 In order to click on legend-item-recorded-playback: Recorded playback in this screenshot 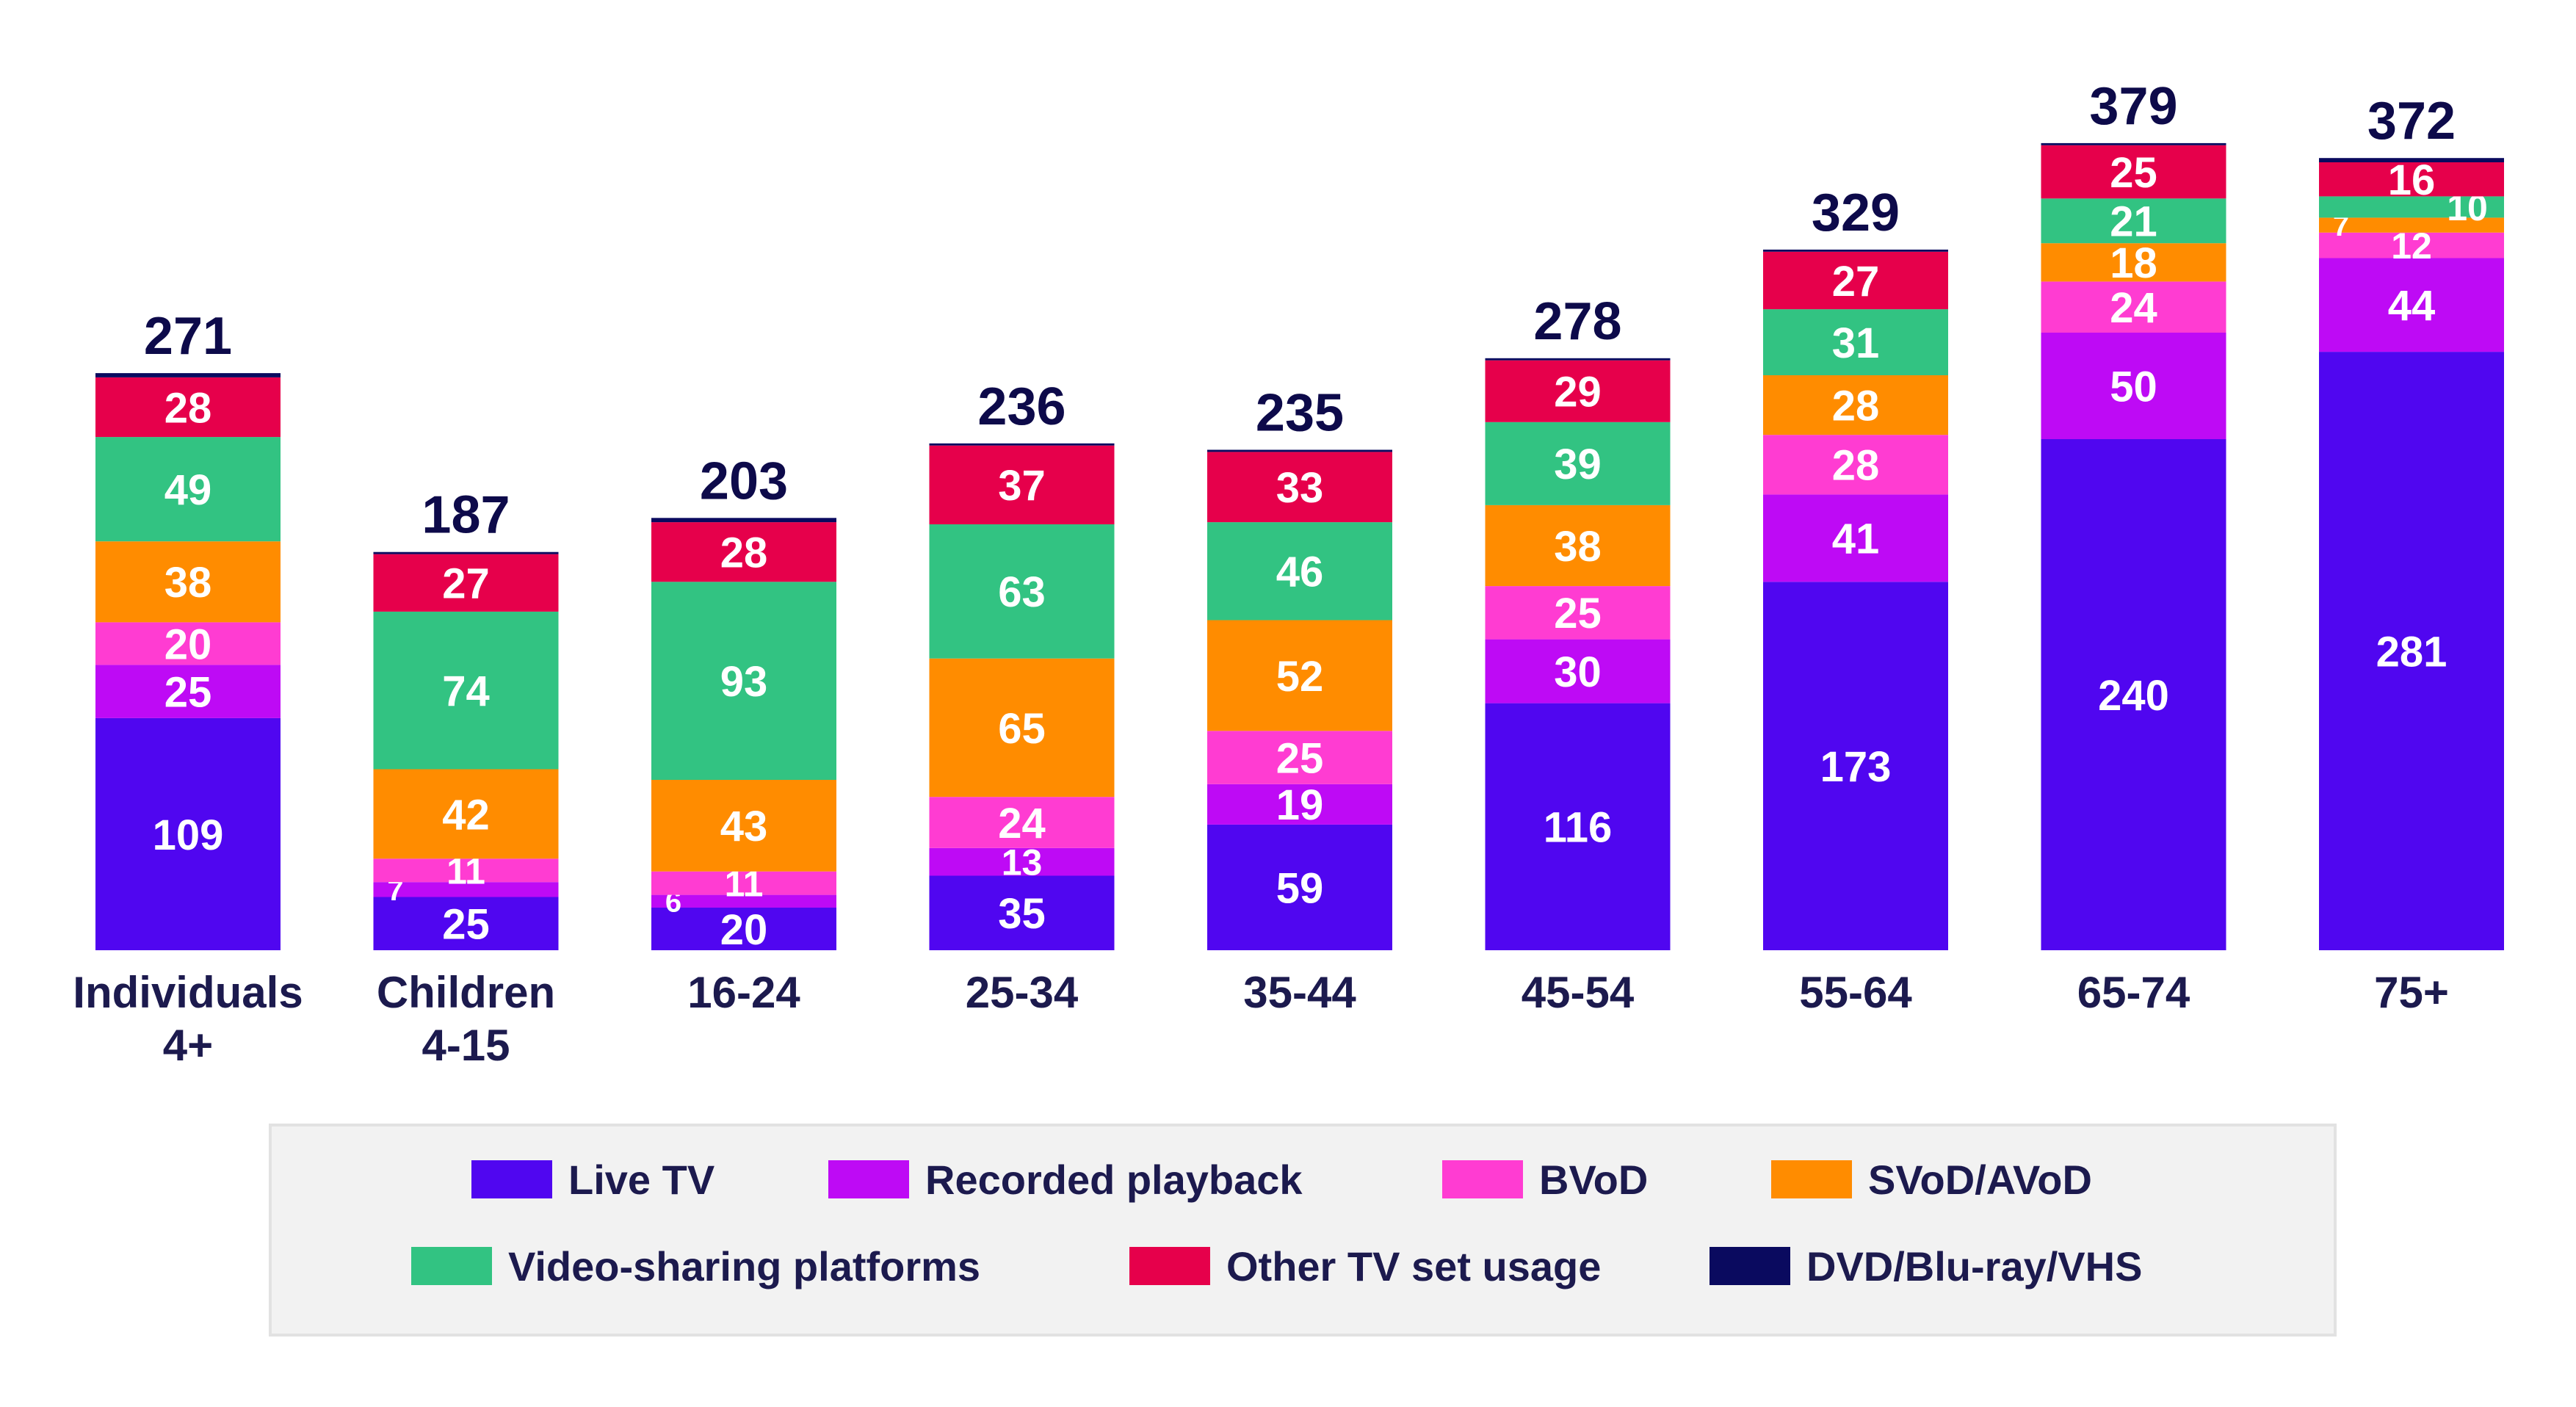, I will do `click(1065, 1179)`.